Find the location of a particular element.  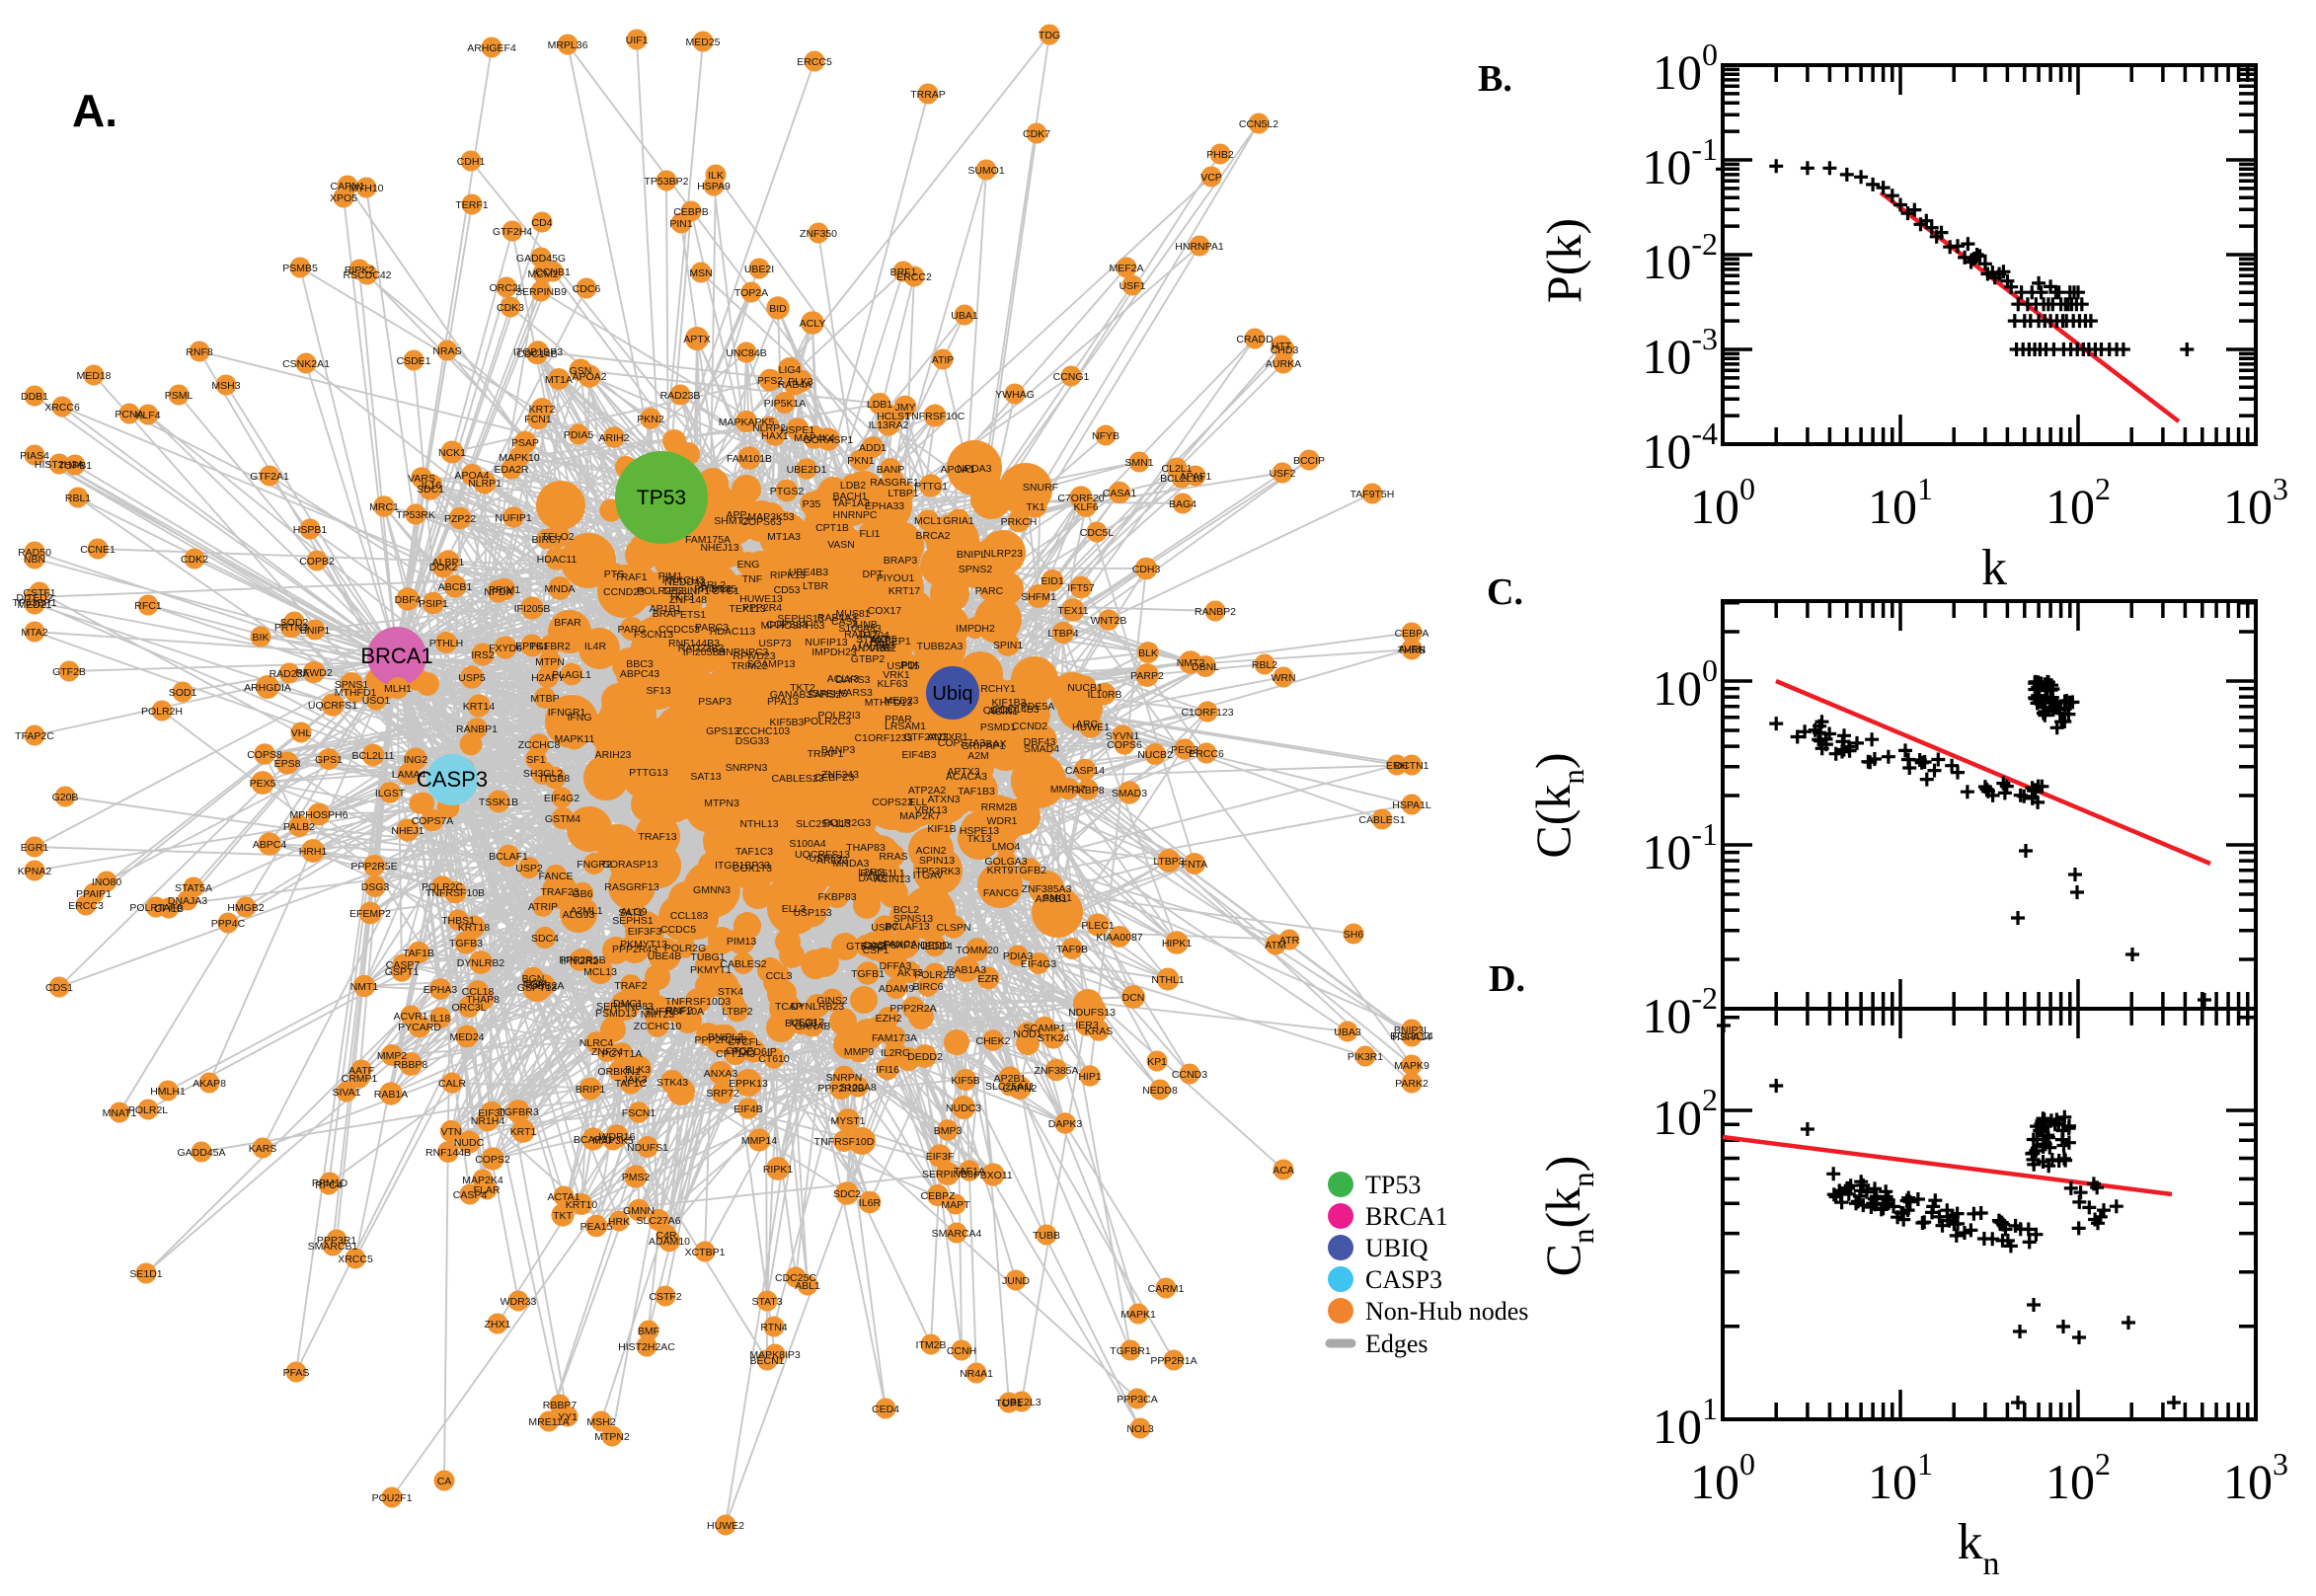

svg-text: COPS7A3 is located at coordinates (962, 743).